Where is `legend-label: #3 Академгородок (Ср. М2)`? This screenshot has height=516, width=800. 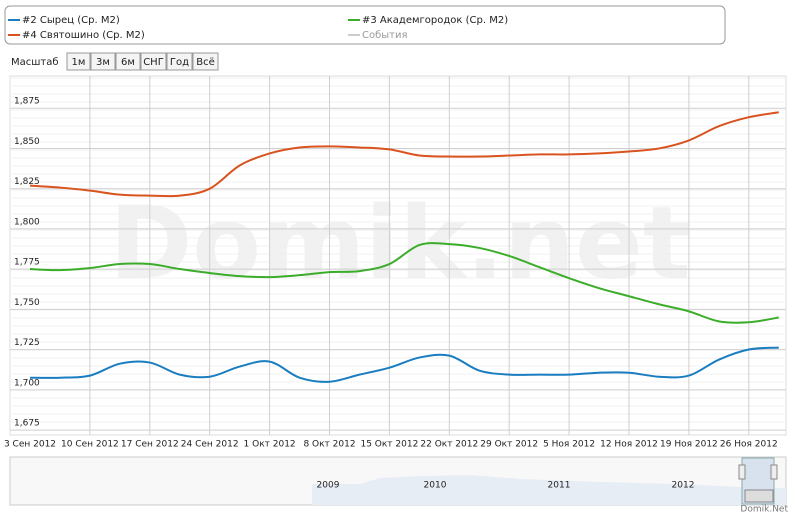
legend-label: #3 Академгородок (Ср. М2) is located at coordinates (435, 20).